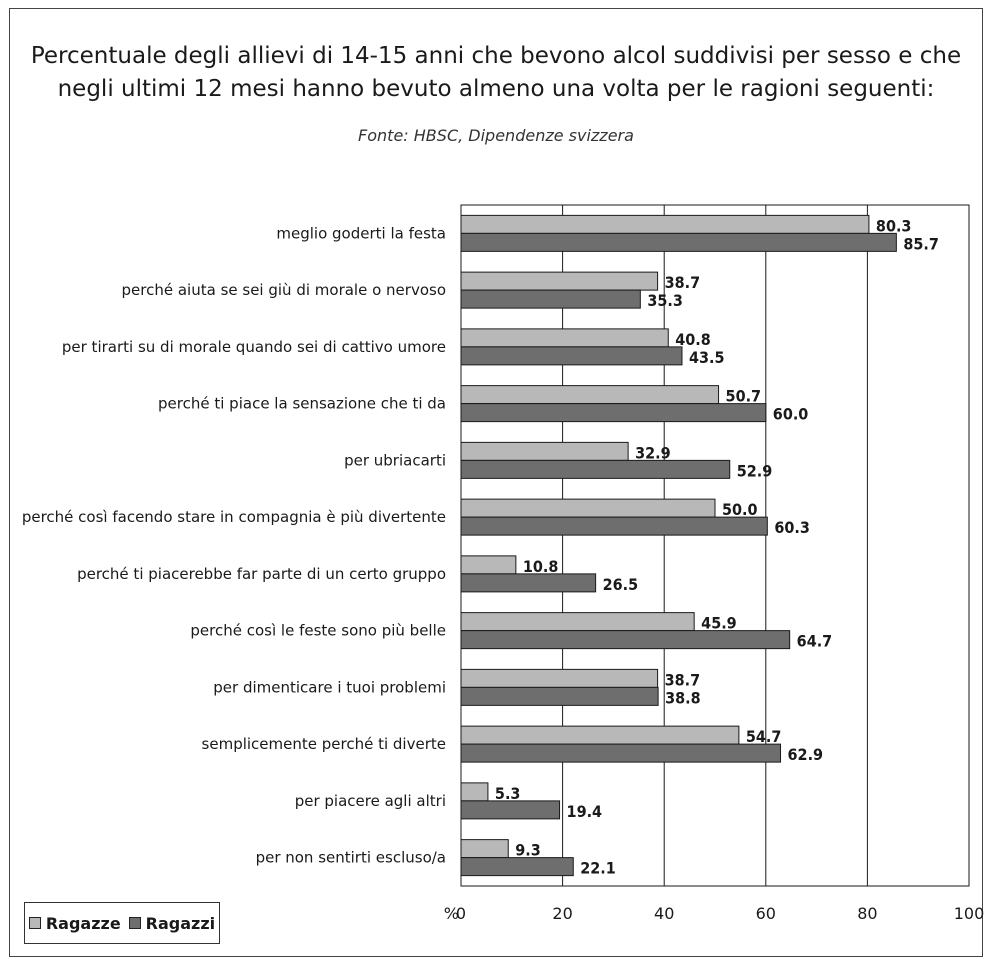 This screenshot has width=992, height=965. Describe the element at coordinates (122, 923) in the screenshot. I see `legend: Ragazze Ragazzi` at that location.